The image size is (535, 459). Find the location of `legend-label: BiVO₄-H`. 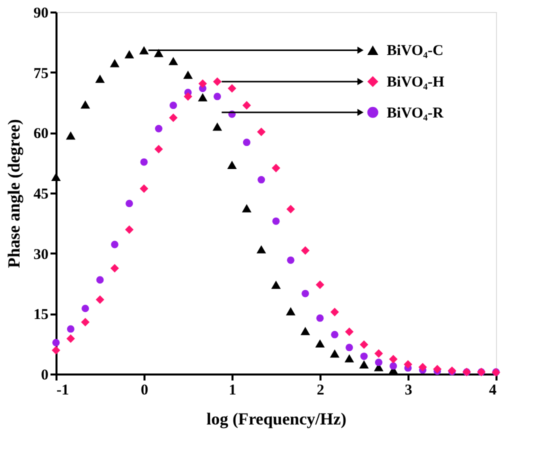

legend-label: BiVO₄-H is located at coordinates (415, 82).